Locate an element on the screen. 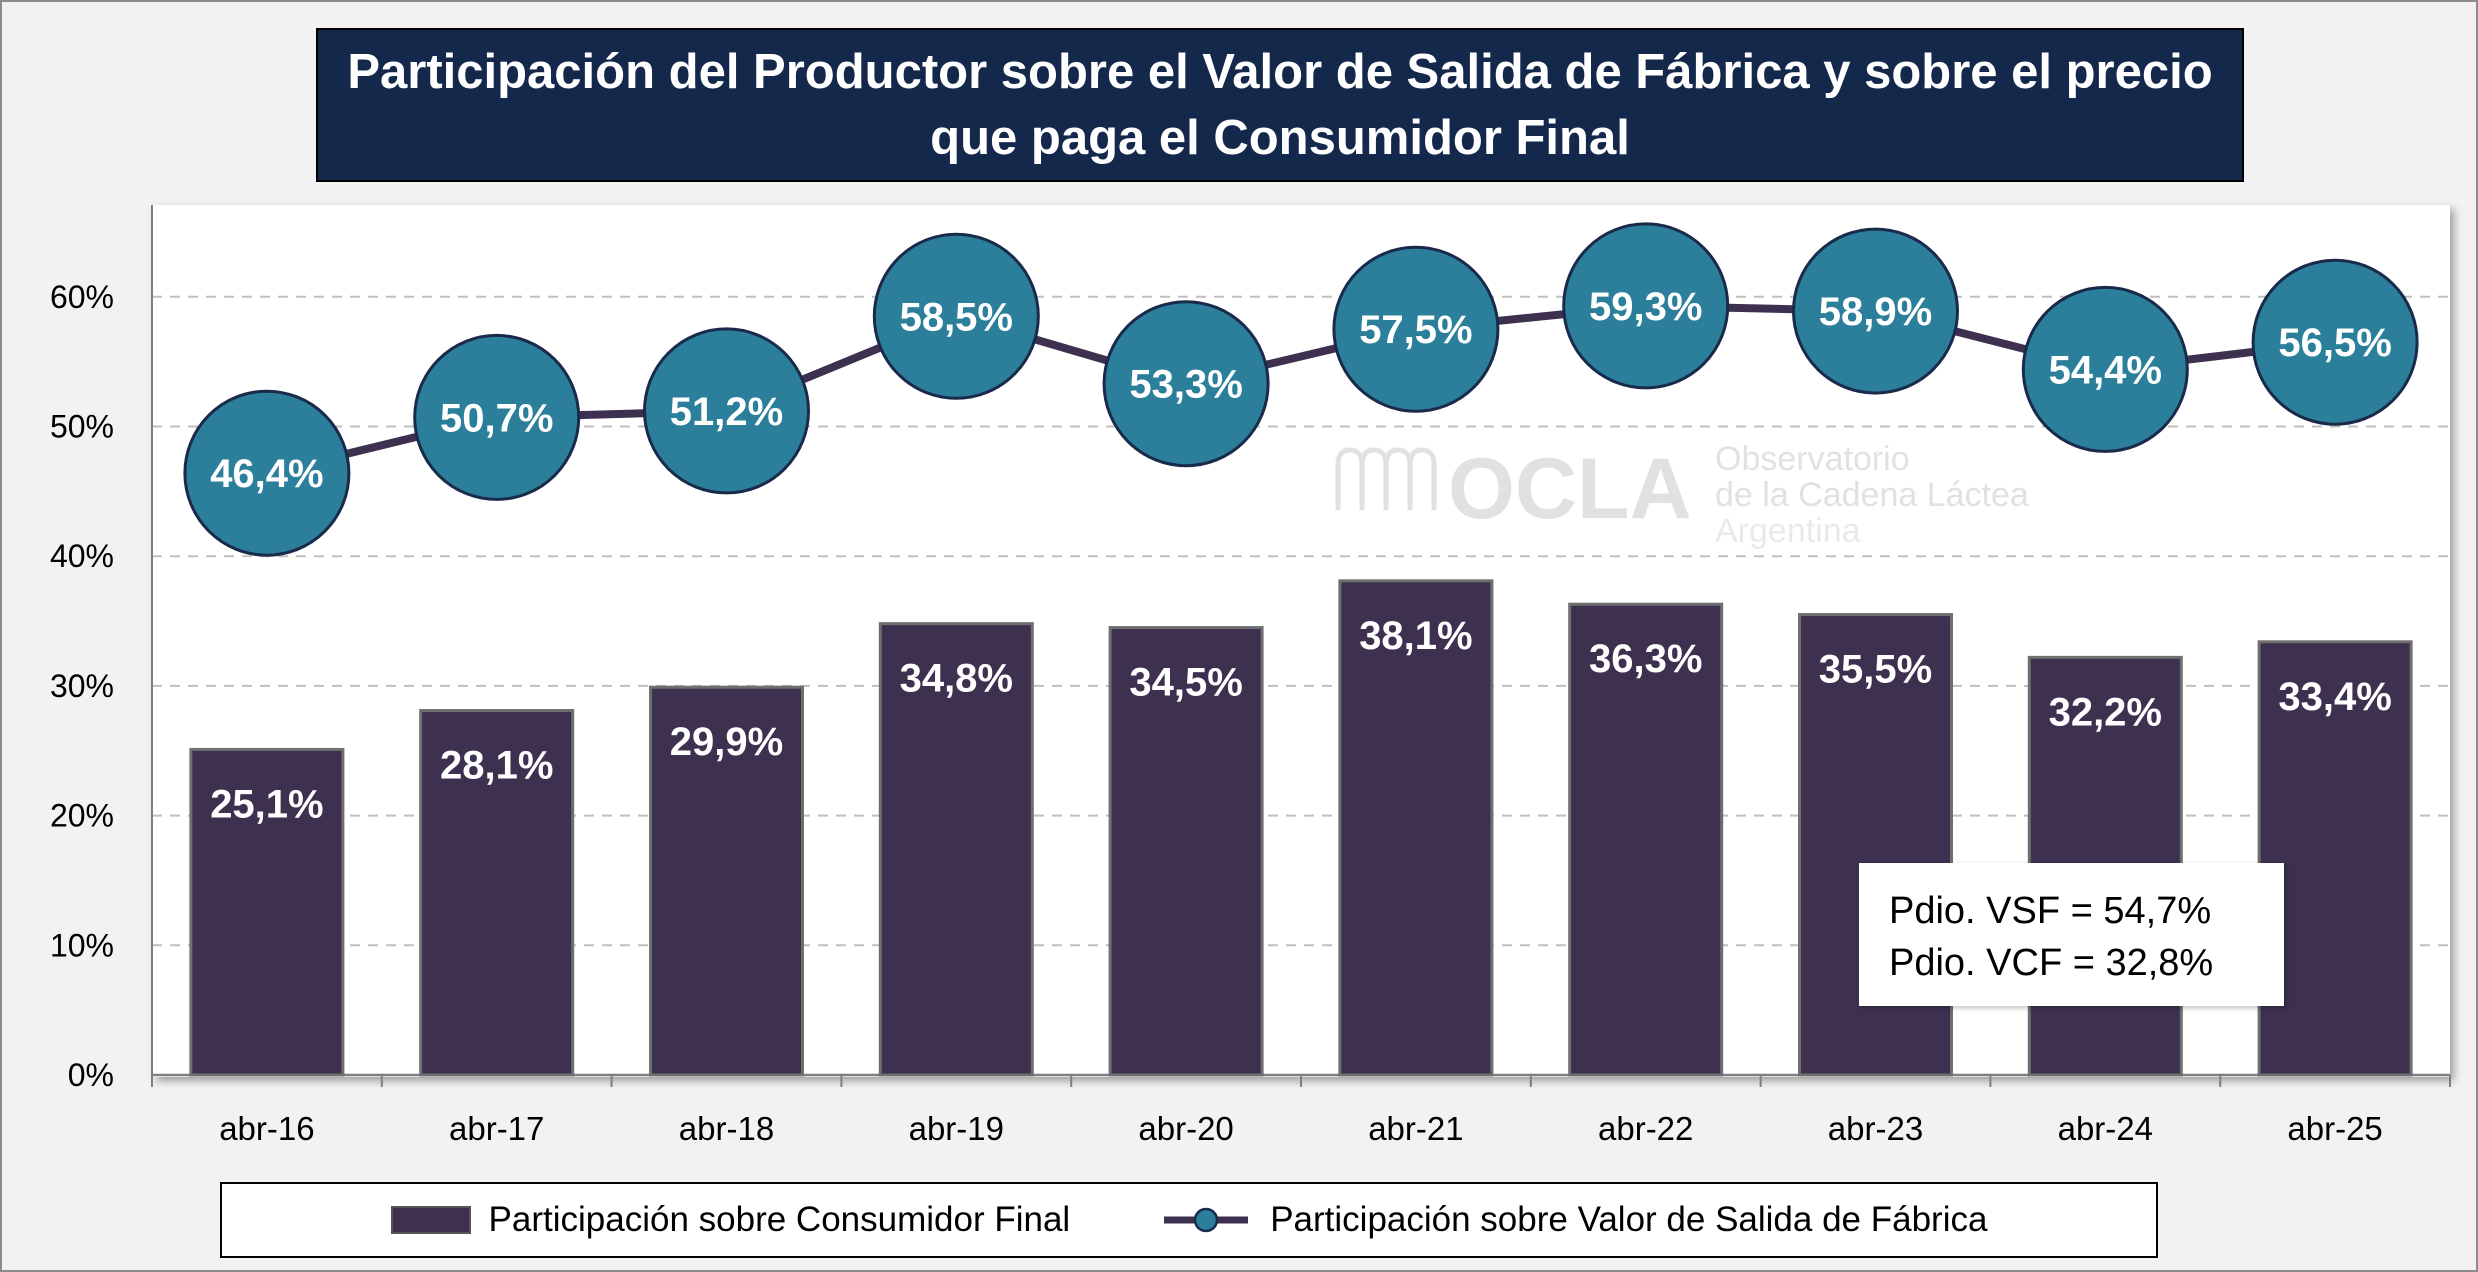  bar-data-label: 32,2% is located at coordinates (2105, 712).